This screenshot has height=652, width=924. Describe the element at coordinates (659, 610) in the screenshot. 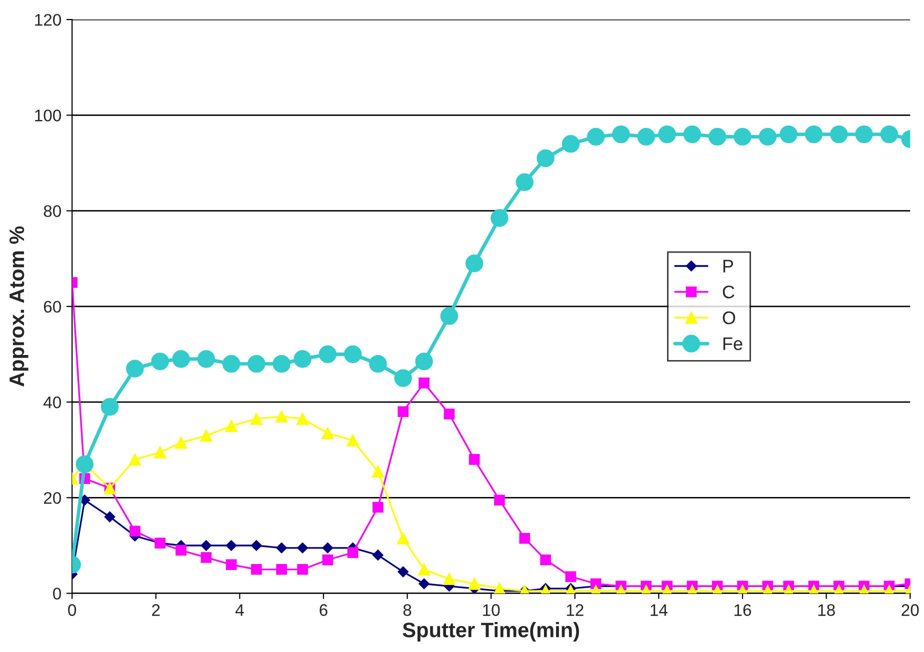

I see `x-tick-label: 14` at that location.